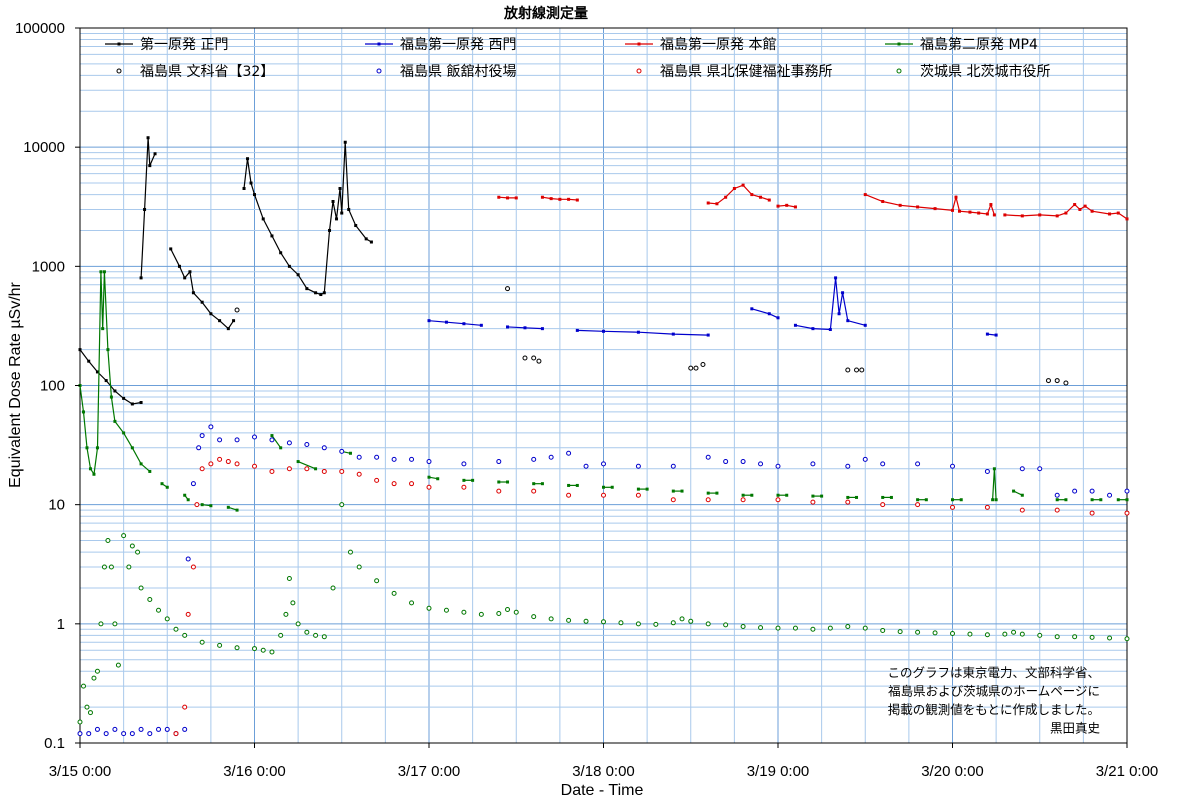 The width and height of the screenshot is (1200, 800). Describe the element at coordinates (993, 672) in the screenshot. I see `note-line: このグラフは東京電力、文部科学省、` at that location.